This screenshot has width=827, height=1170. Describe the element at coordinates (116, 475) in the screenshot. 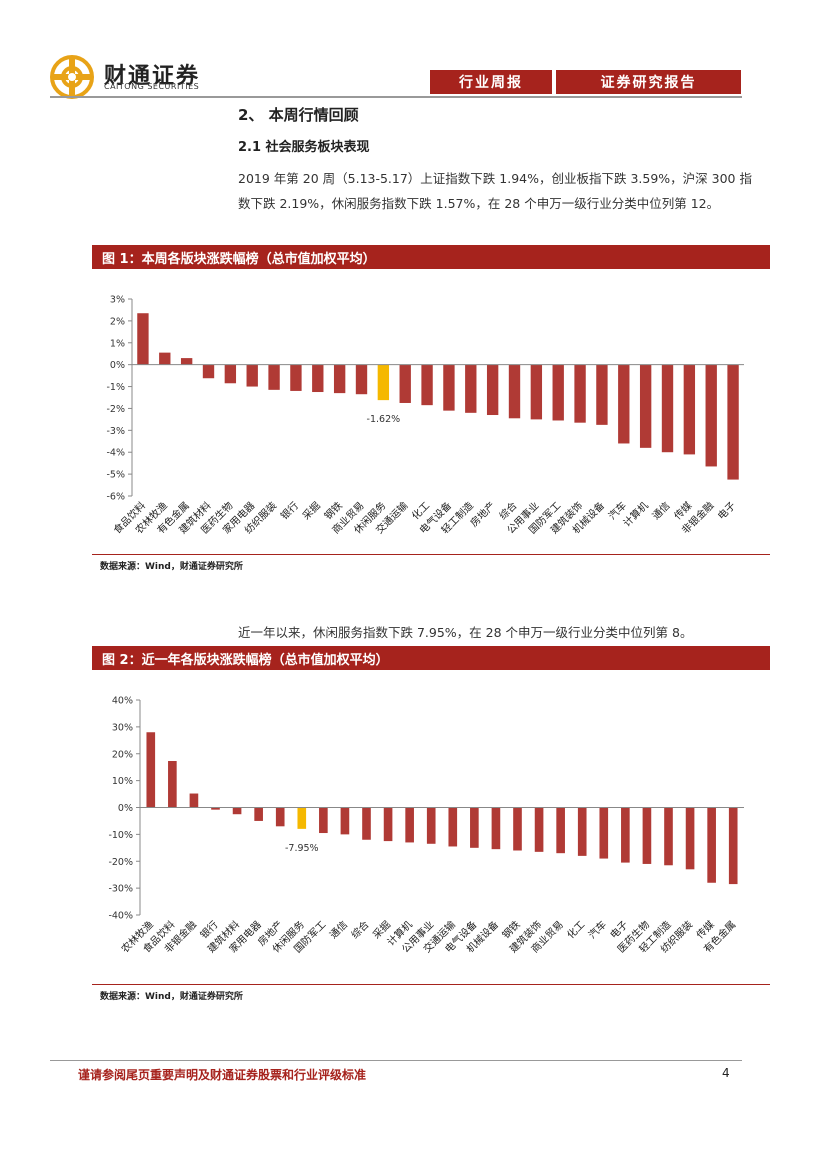

I see `y-tick-label: -5%` at that location.